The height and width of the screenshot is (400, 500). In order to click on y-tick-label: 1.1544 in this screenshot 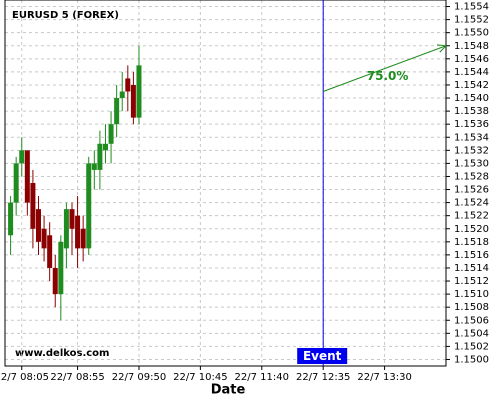, I will do `click(471, 72)`.